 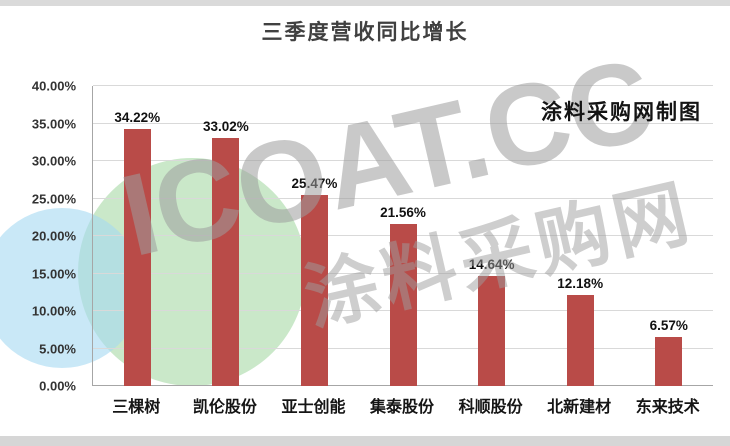 I want to click on bar-value-label: 25.47%, so click(x=314, y=183).